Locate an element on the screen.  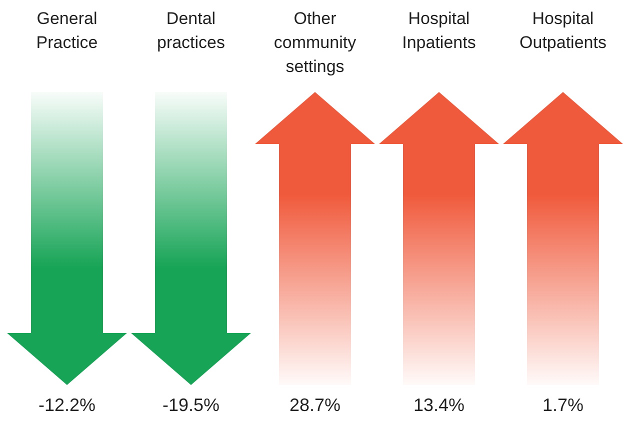
data-label: 28.7% is located at coordinates (315, 405).